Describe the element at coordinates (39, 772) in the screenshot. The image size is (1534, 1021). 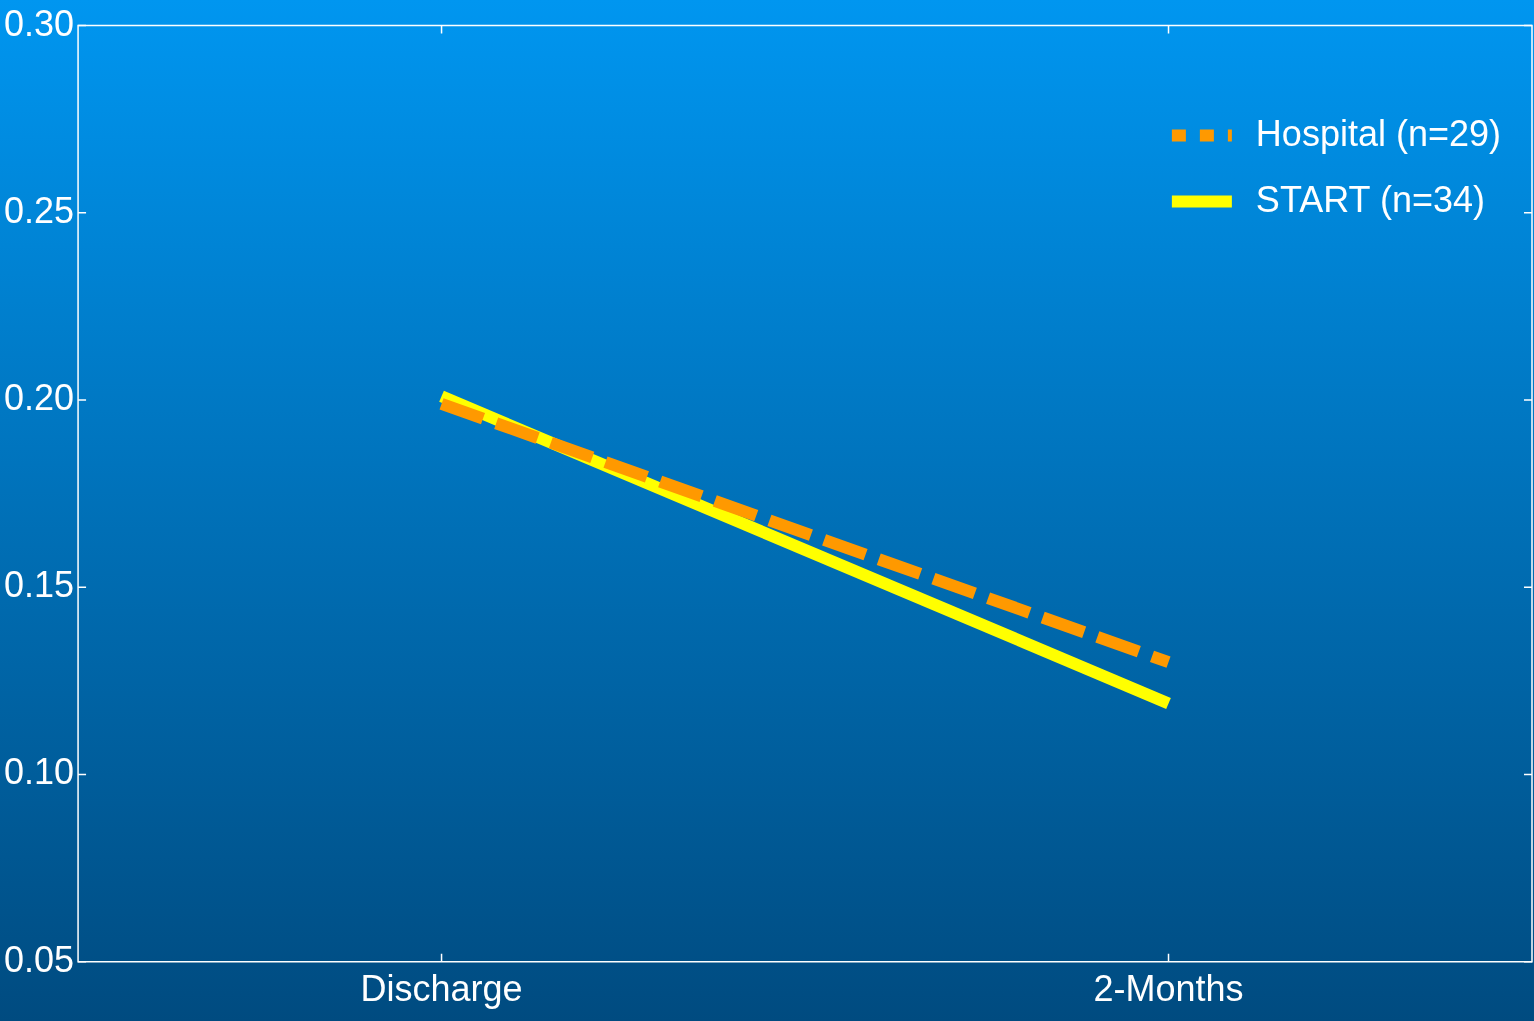
I see `y-tick-label: 0.10` at that location.